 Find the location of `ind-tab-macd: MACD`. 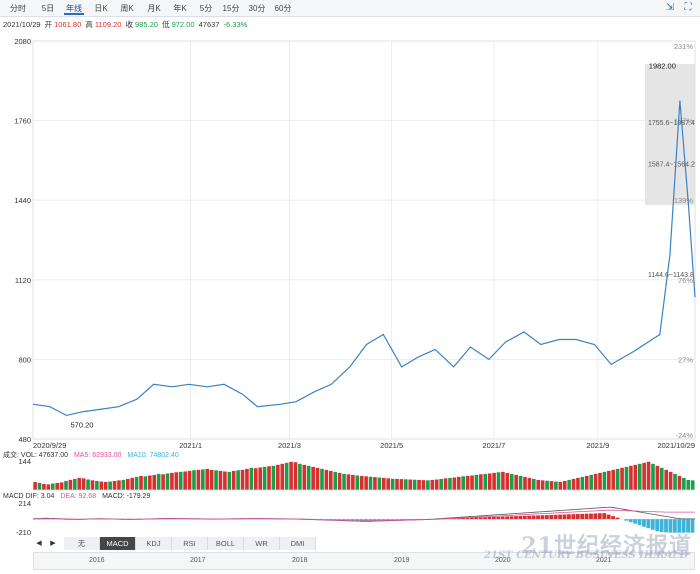

ind-tab-macd: MACD is located at coordinates (118, 543).